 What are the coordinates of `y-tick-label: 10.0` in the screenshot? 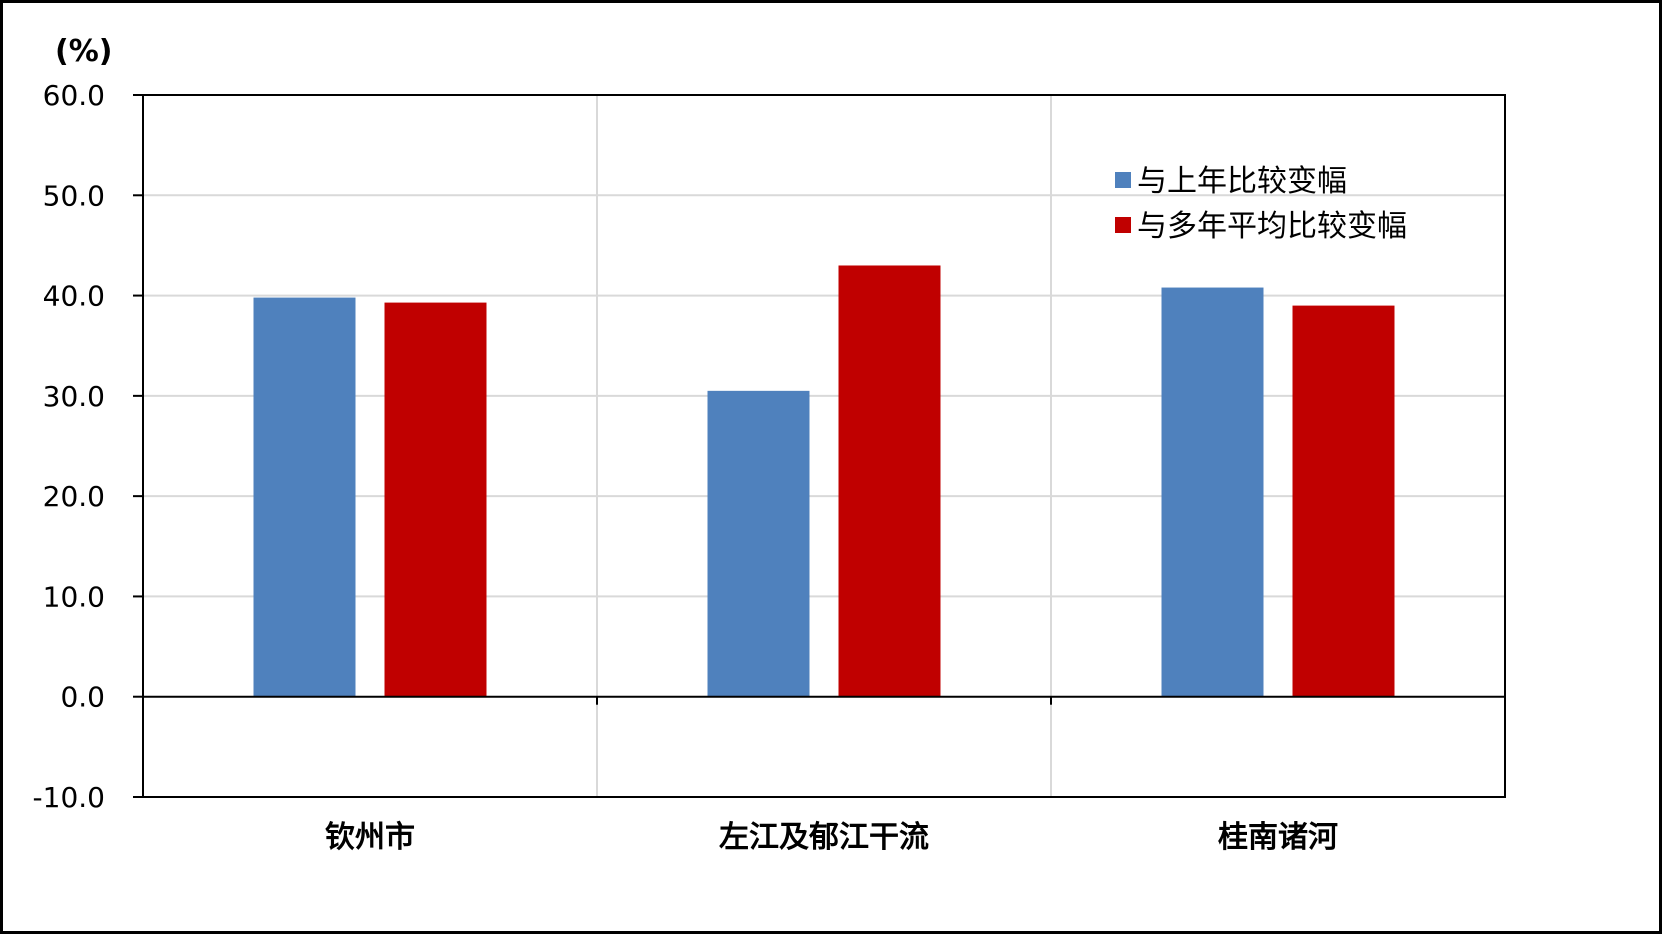 It's located at (74, 596).